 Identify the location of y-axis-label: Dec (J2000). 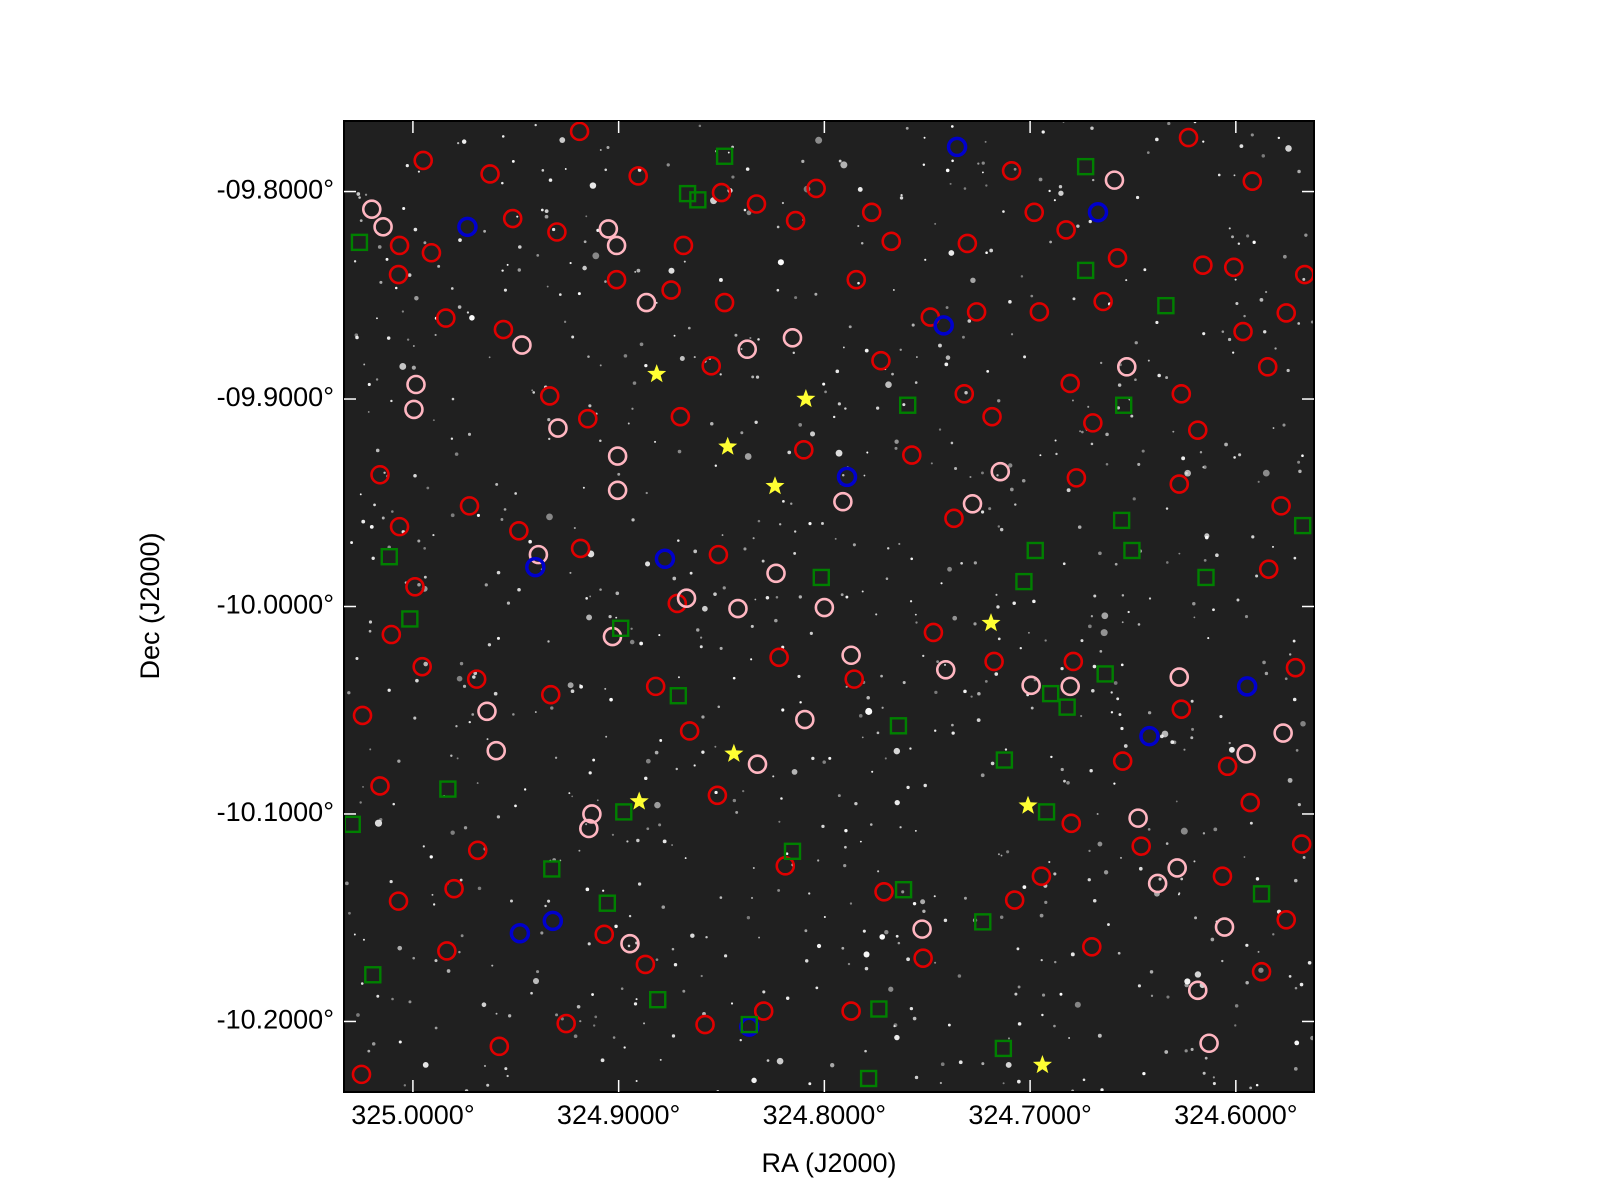
(150, 605).